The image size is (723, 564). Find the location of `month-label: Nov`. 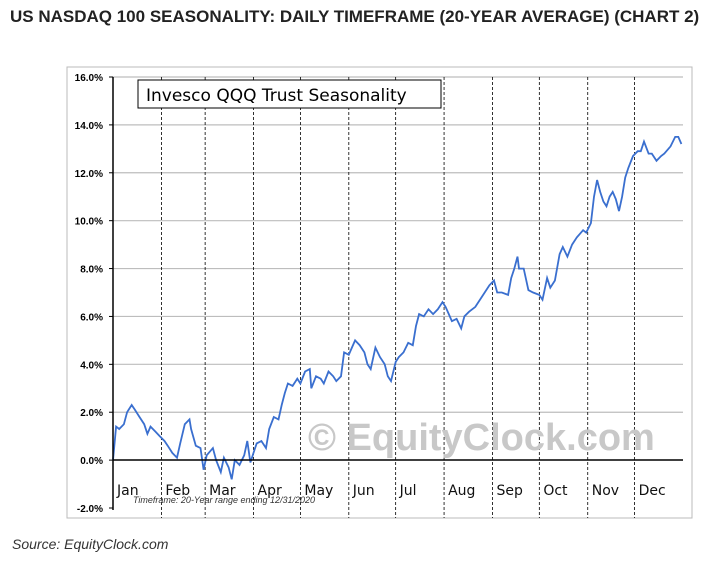

month-label: Nov is located at coordinates (605, 491).